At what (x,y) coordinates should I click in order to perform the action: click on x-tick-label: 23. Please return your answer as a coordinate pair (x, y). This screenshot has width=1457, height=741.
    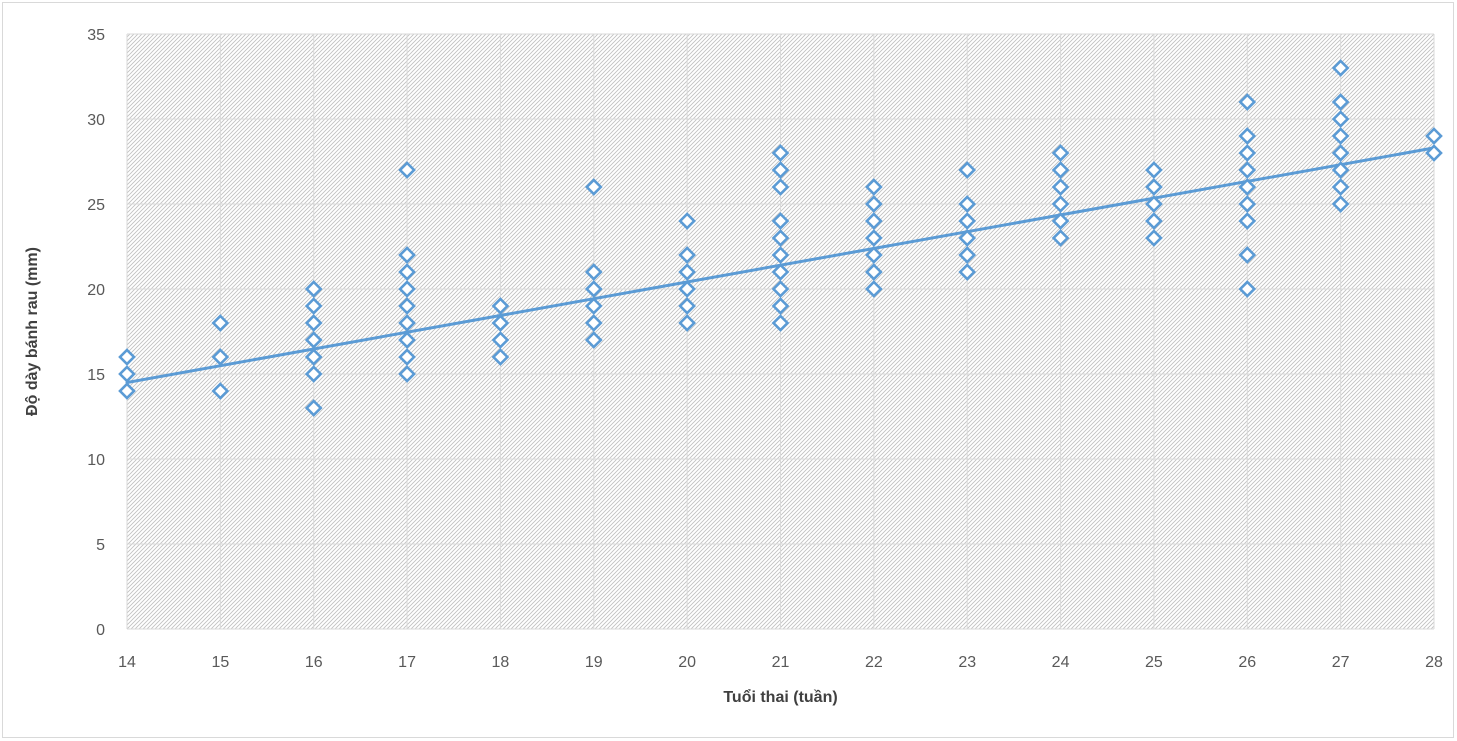
    Looking at the image, I should click on (967, 662).